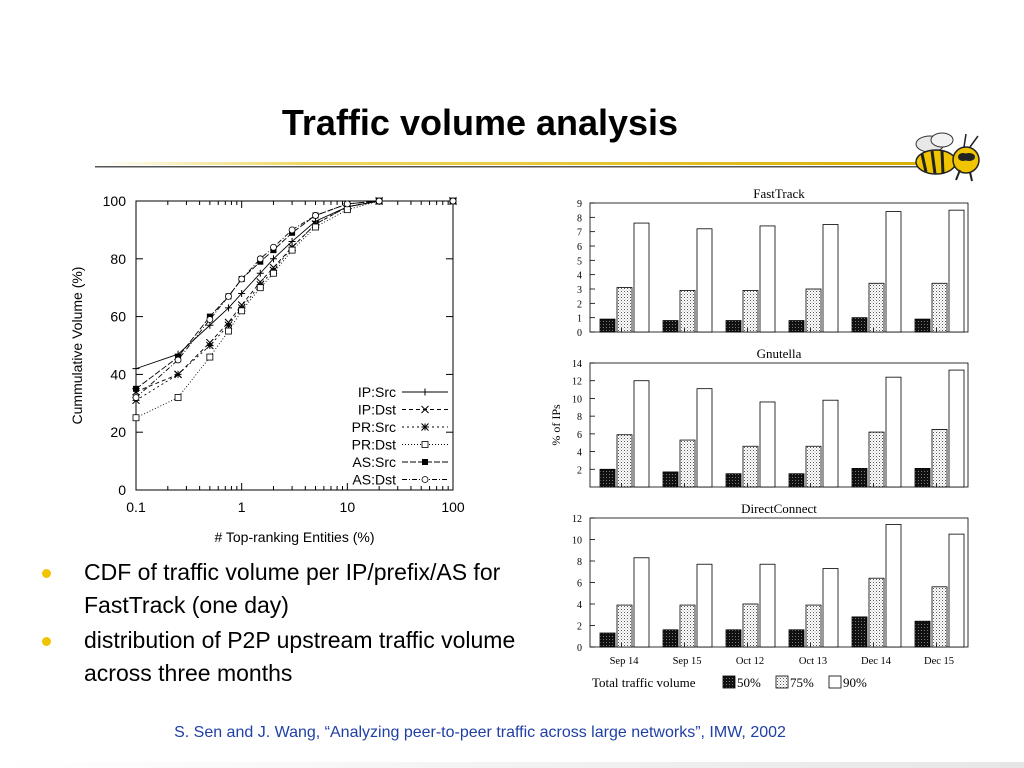  I want to click on footer-divider, so click(512, 765).